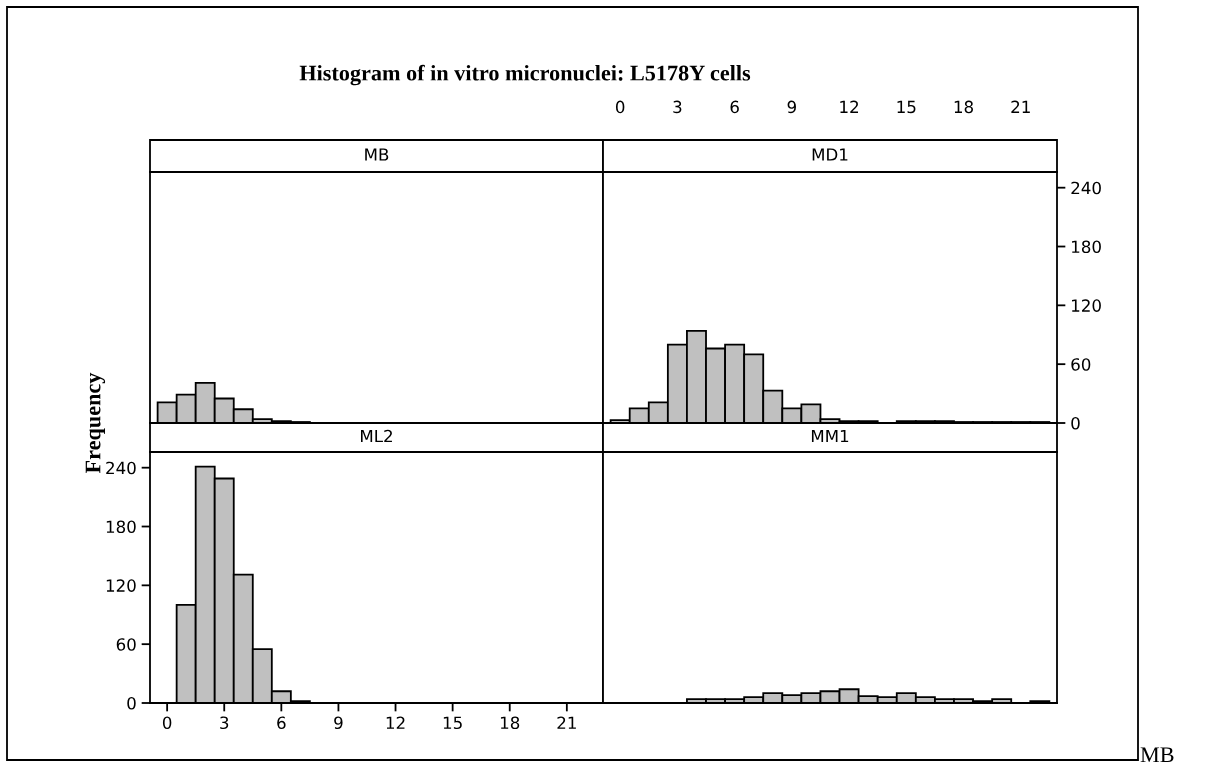  I want to click on chart-subtitle: MM1, so click(830, 436).